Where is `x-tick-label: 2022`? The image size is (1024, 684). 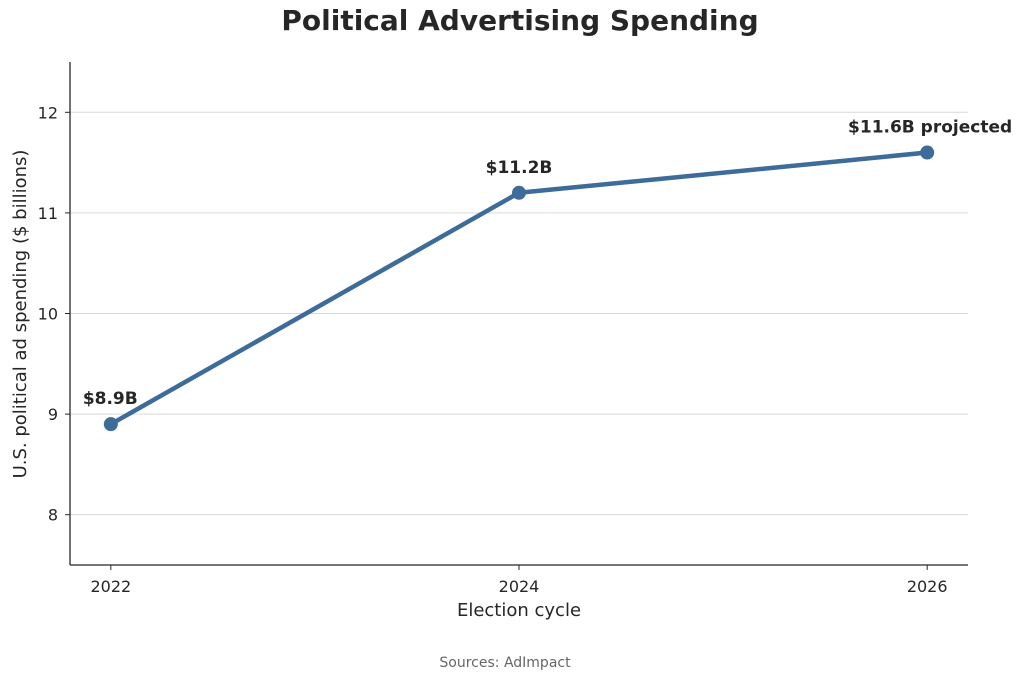 x-tick-label: 2022 is located at coordinates (110, 586).